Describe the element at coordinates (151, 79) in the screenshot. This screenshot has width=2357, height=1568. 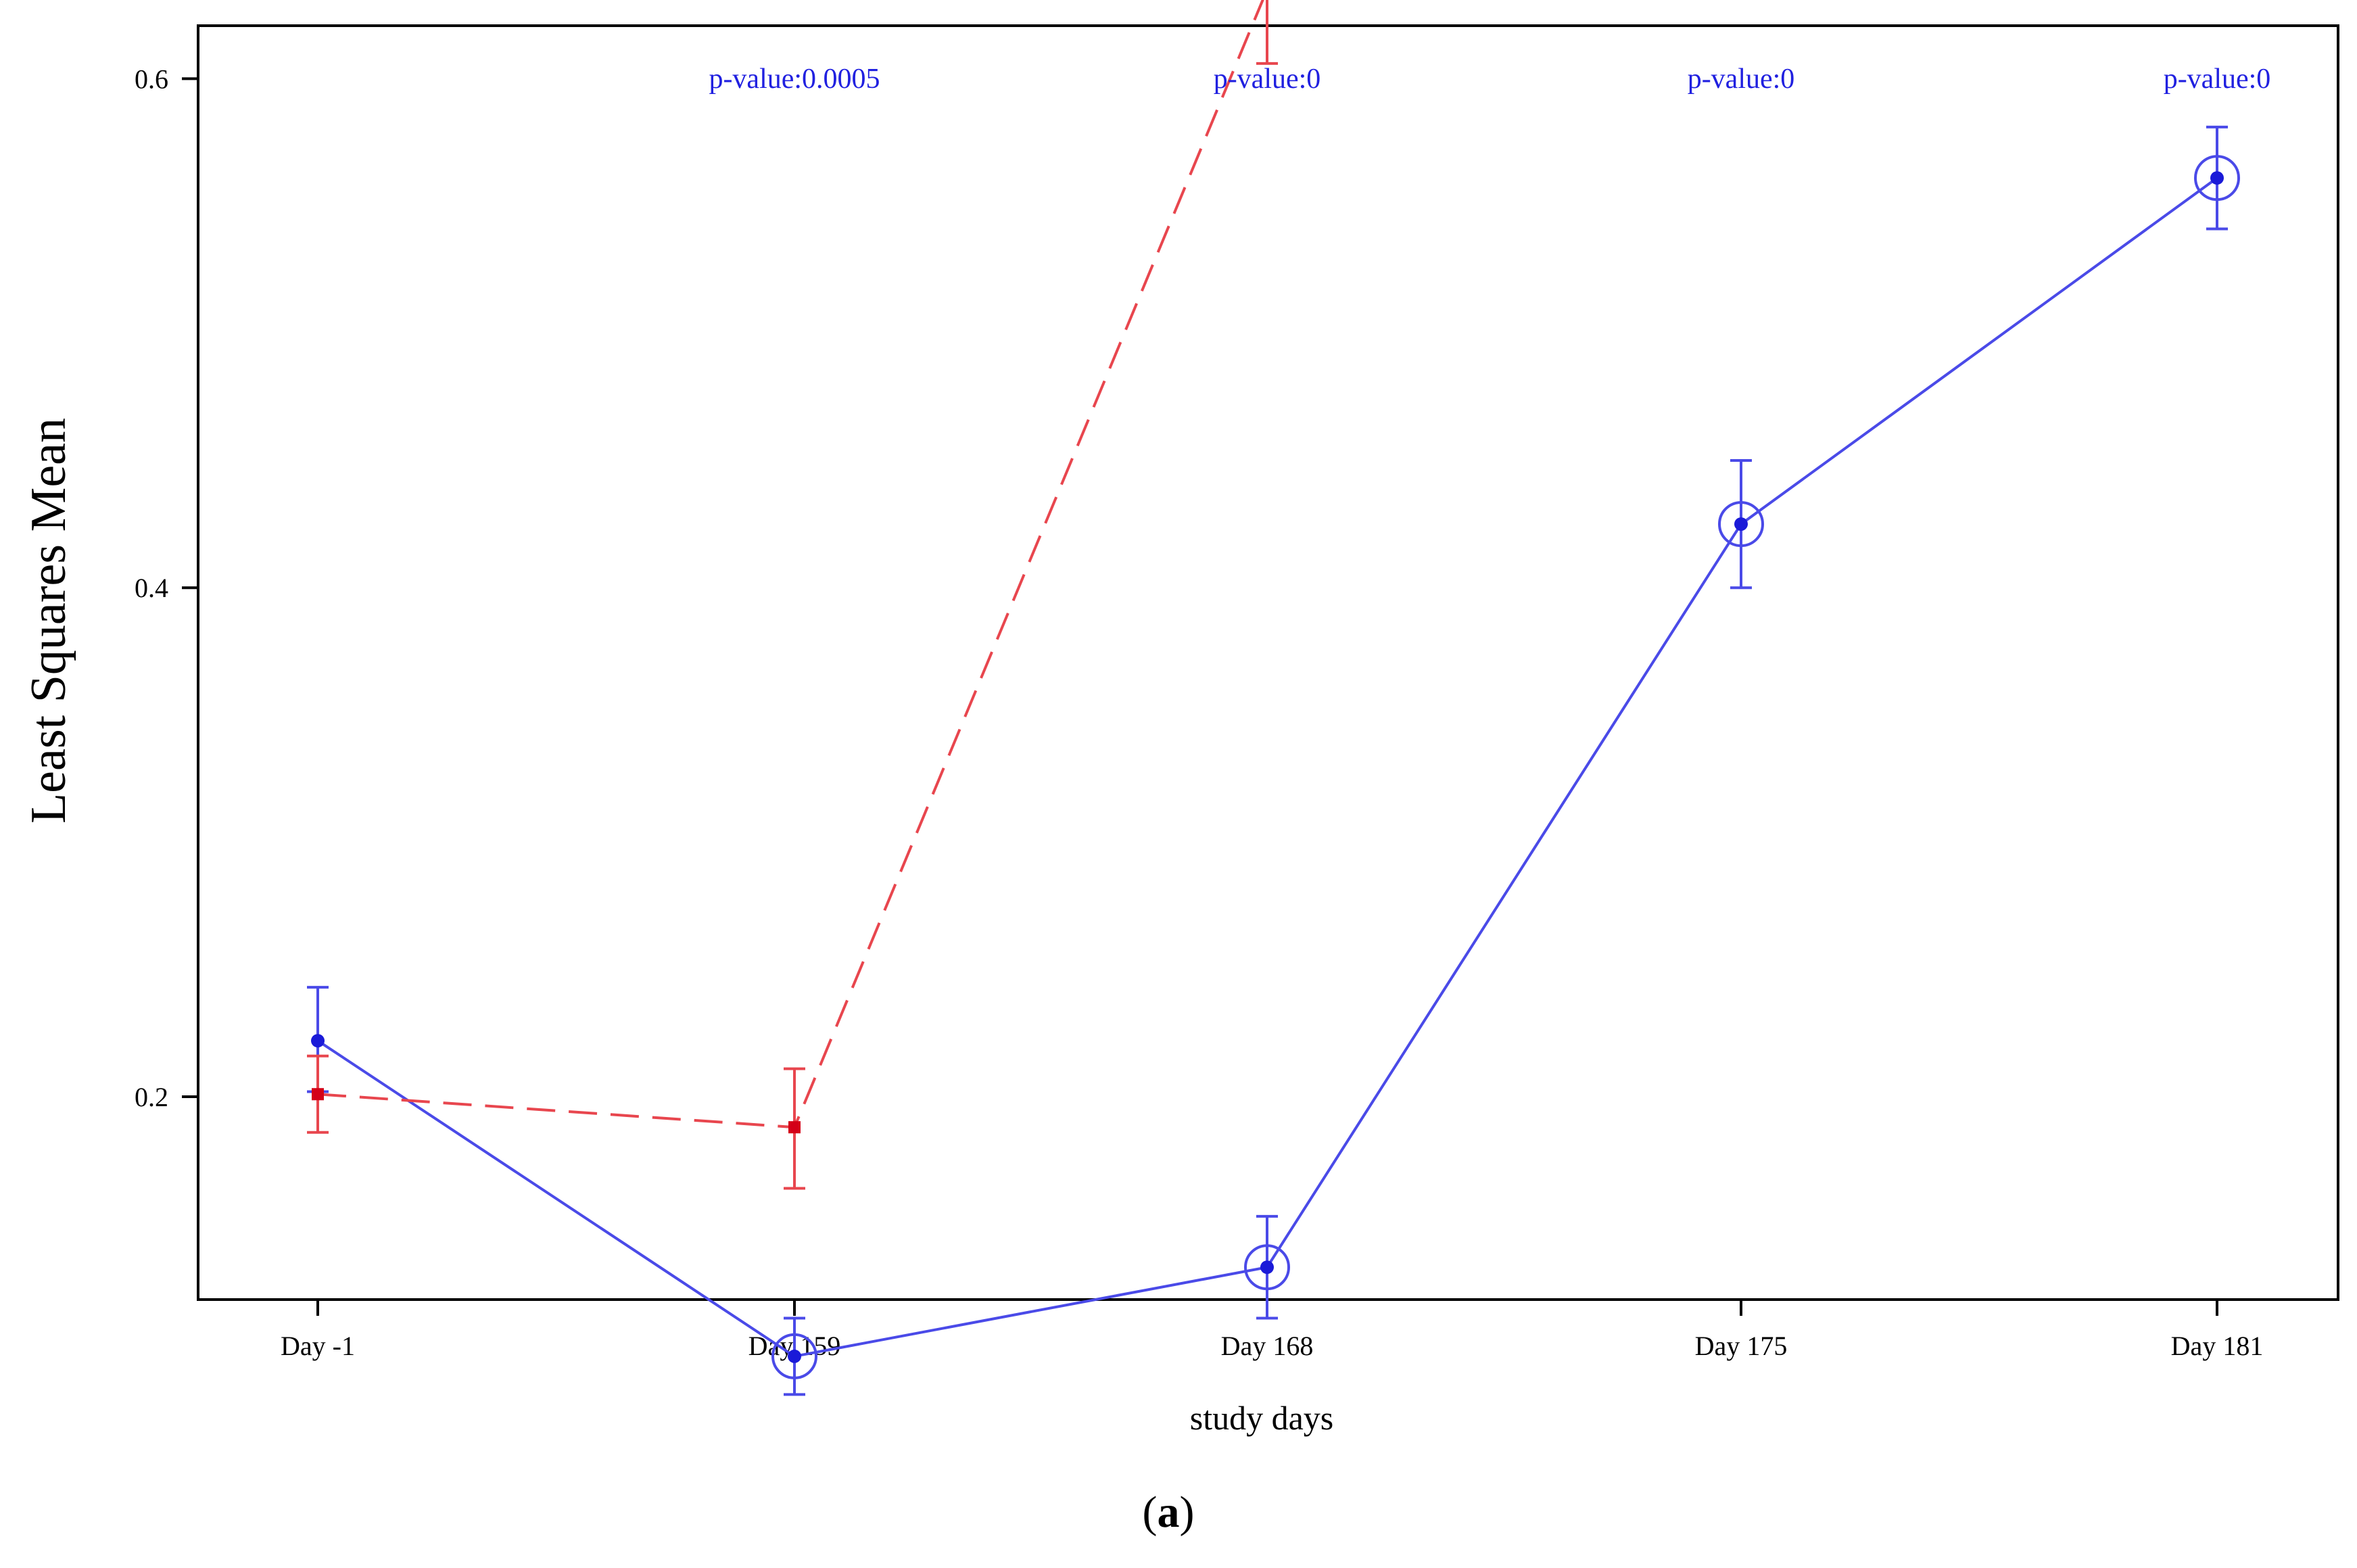
I see `y-tick-label: 0.6` at that location.